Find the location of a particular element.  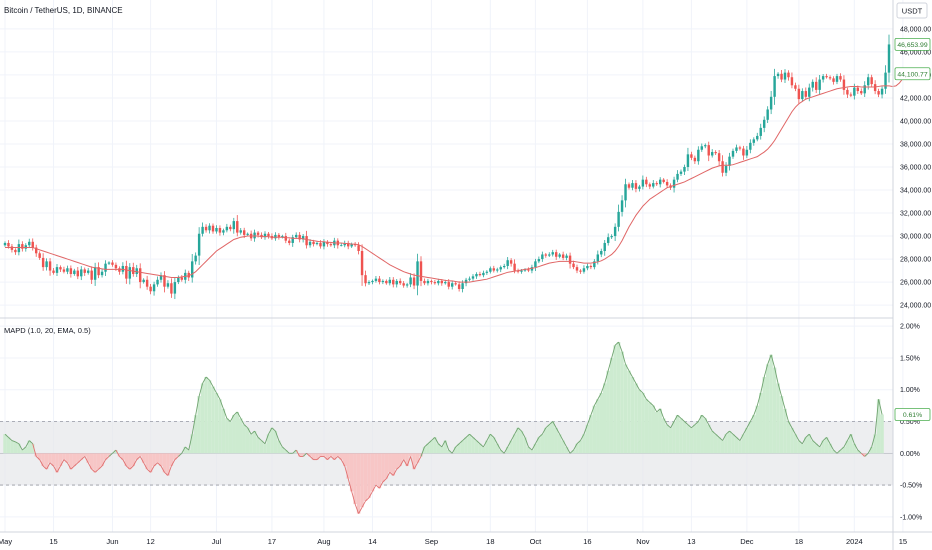

time-tick-label: Jun is located at coordinates (112, 541).